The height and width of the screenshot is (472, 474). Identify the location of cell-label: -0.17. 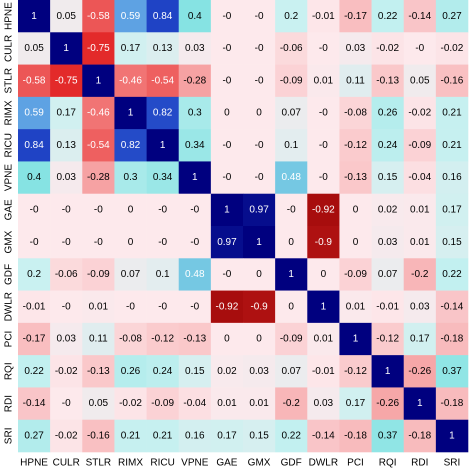
(355, 16).